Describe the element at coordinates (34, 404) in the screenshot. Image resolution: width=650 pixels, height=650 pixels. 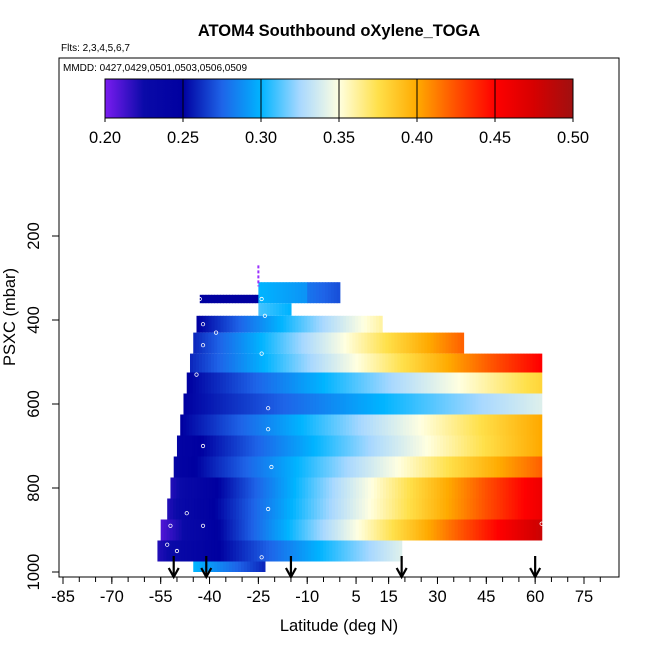
I see `y-tick-label: 600` at that location.